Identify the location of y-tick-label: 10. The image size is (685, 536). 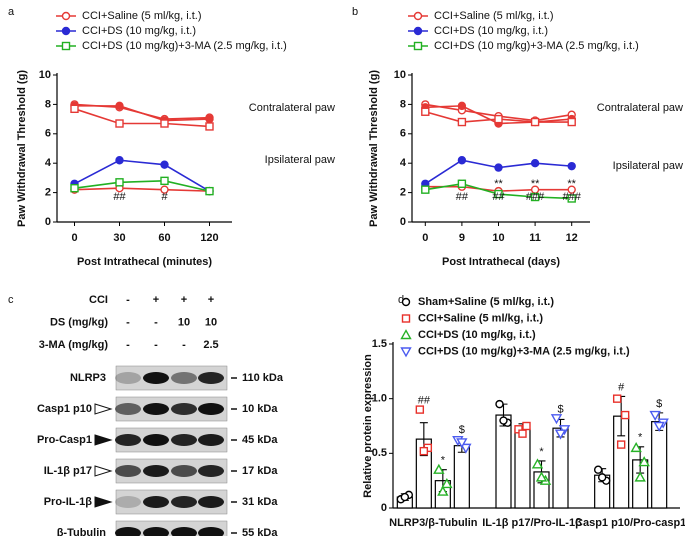
(400, 75).